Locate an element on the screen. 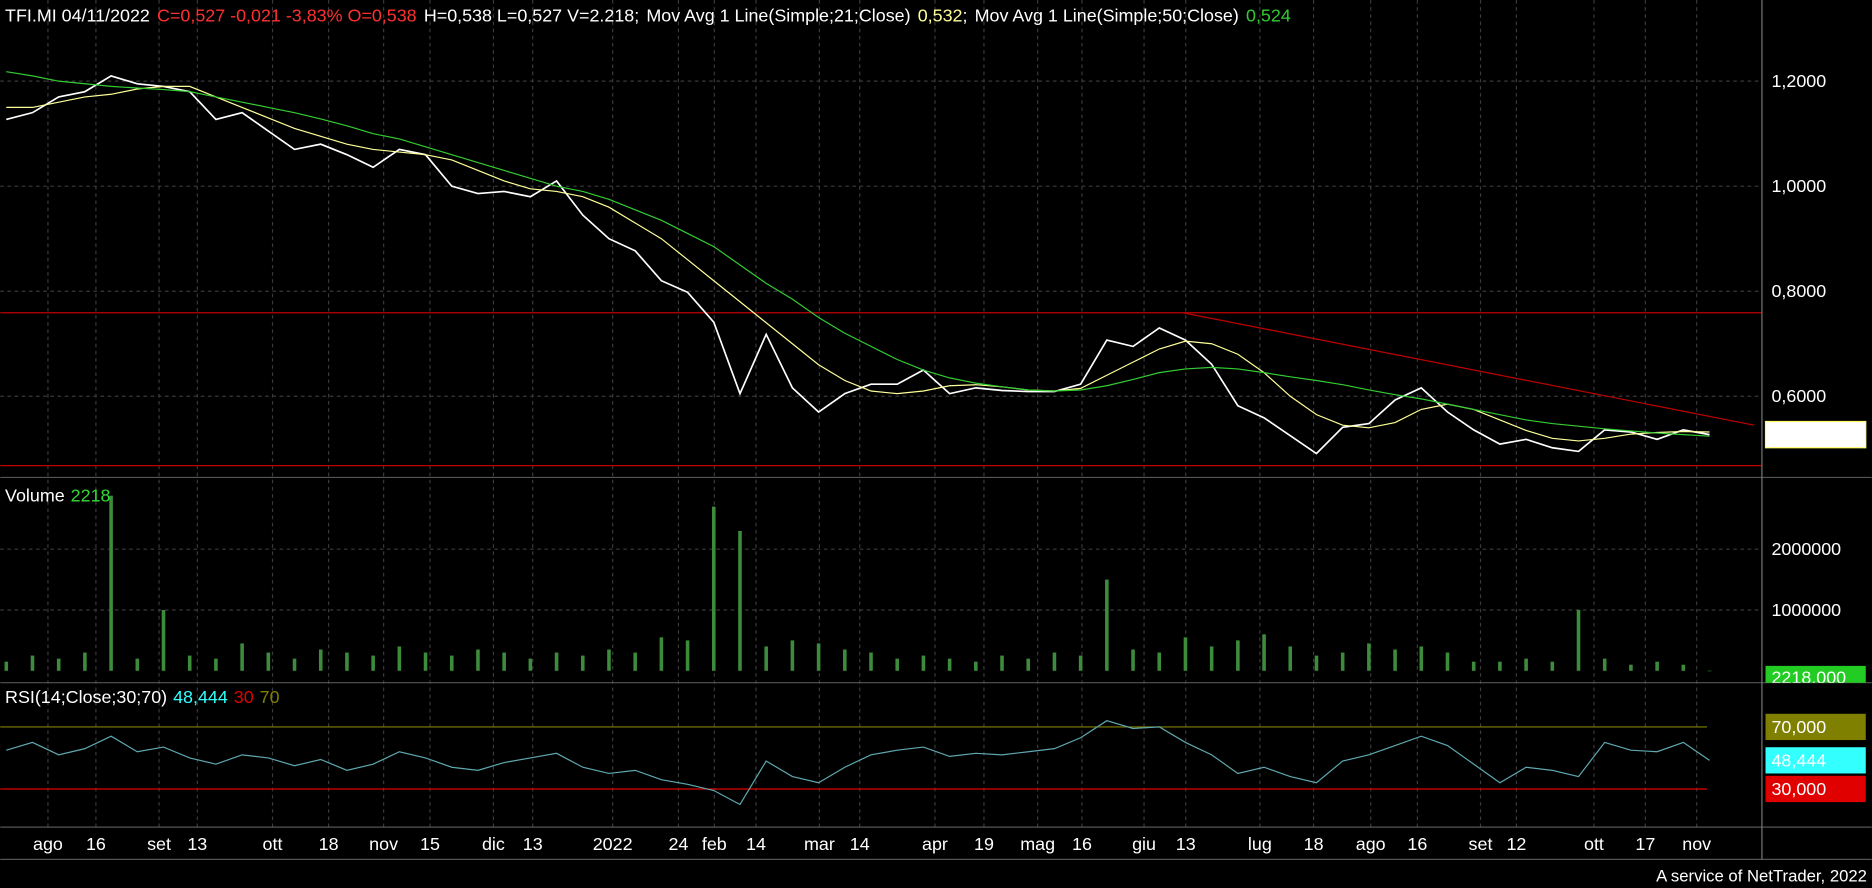 Image resolution: width=1872 pixels, height=888 pixels. ohlc: H=0,538 L=0,527 V=2.218 is located at coordinates (529, 15).